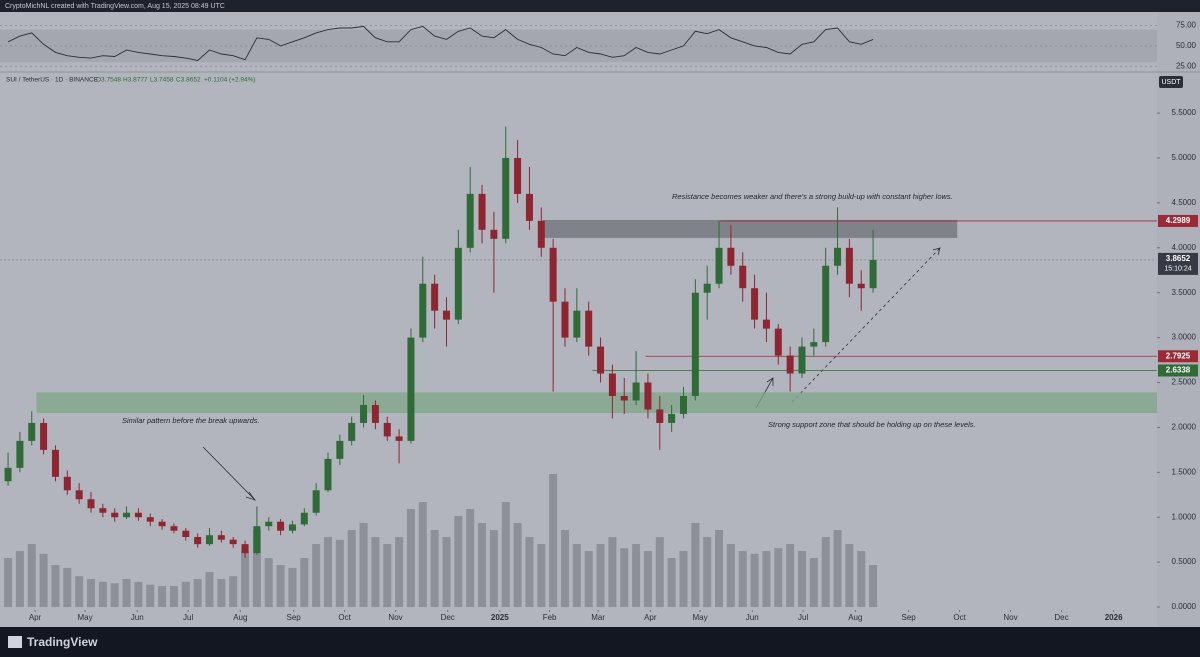  Describe the element at coordinates (959, 617) in the screenshot. I see `x-tick-label: Oct` at that location.